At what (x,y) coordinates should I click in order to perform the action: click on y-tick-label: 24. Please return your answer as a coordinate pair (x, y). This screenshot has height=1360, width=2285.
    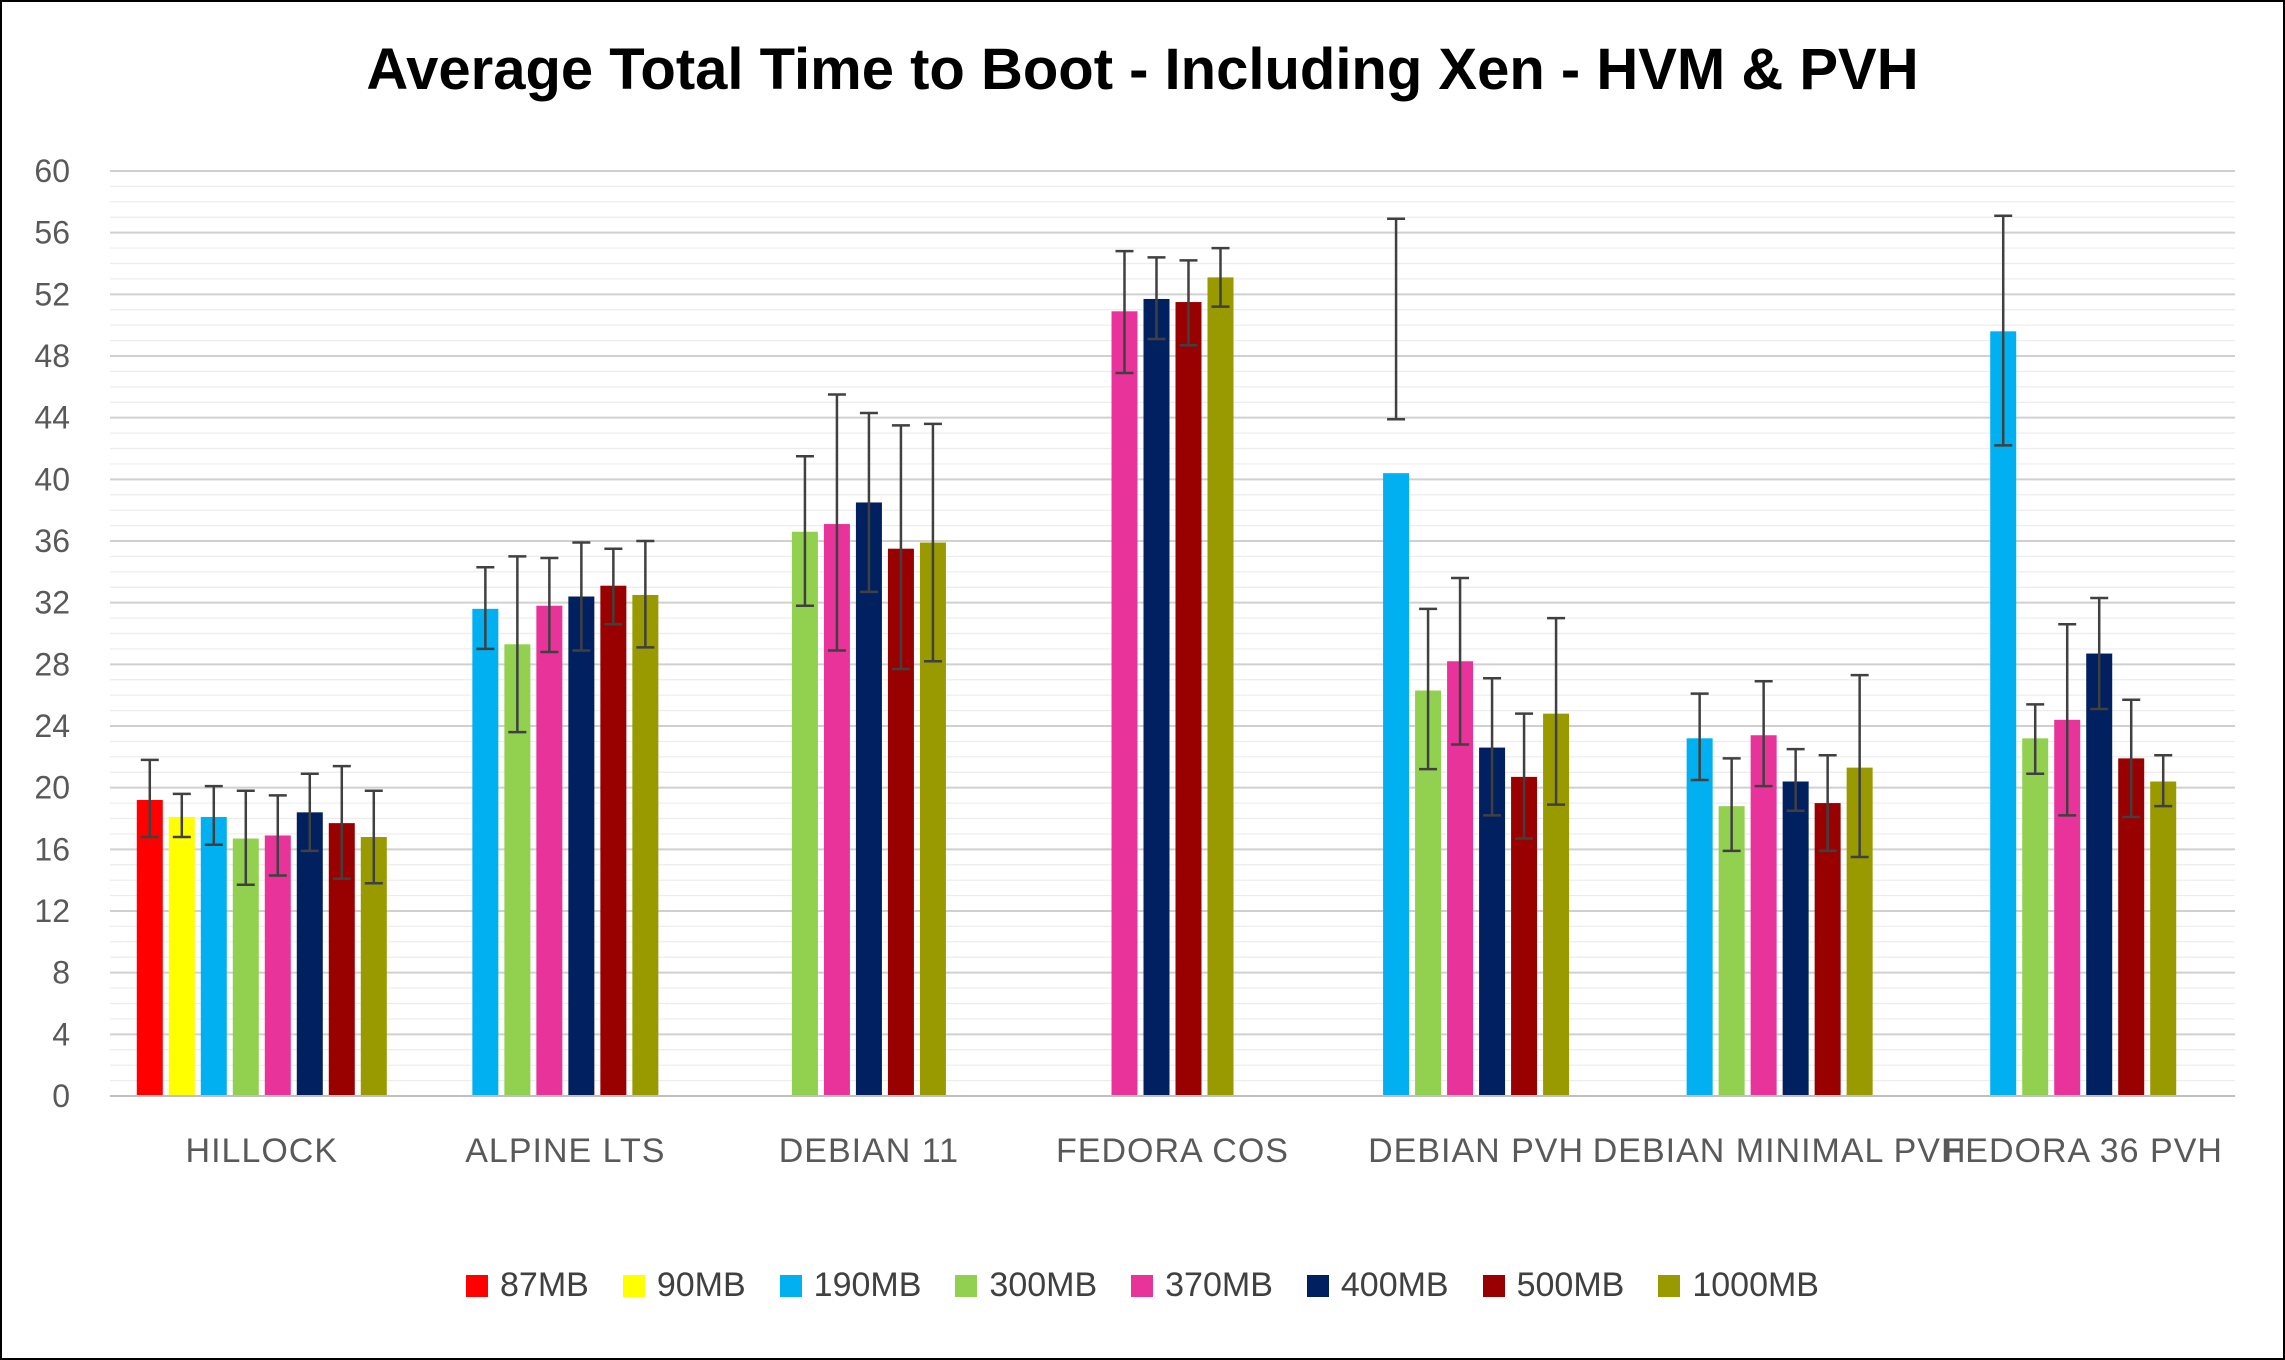
    Looking at the image, I should click on (52, 726).